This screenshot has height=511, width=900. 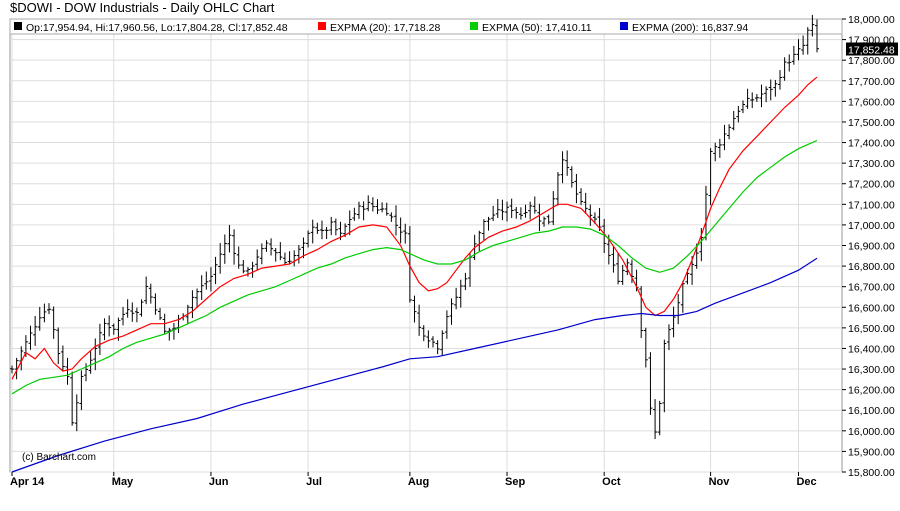 I want to click on y-tick-label: 16,200.00, so click(x=871, y=391).